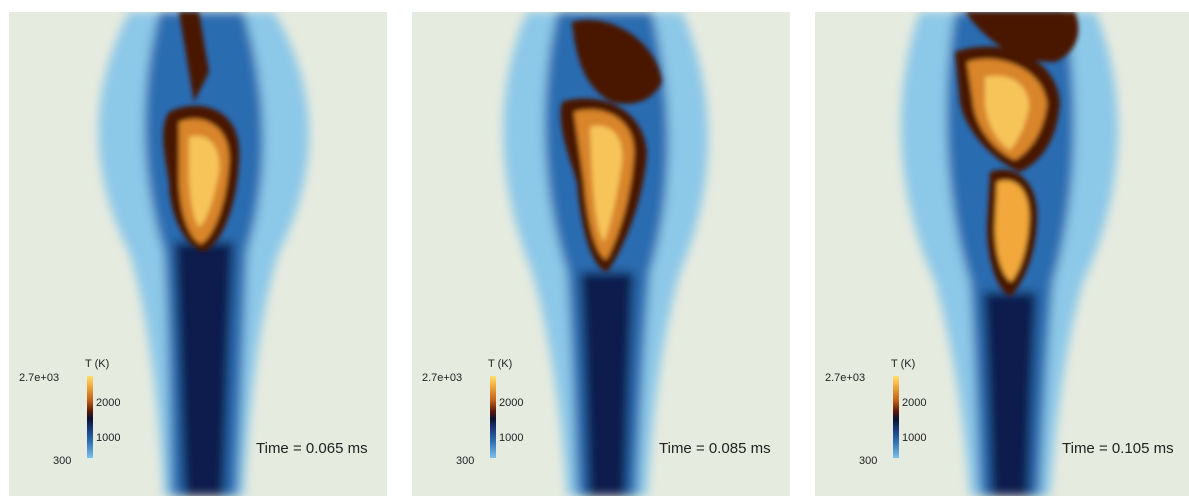 The width and height of the screenshot is (1189, 499). What do you see at coordinates (312, 448) in the screenshot?
I see `time-label: Time = 0.065 ms` at bounding box center [312, 448].